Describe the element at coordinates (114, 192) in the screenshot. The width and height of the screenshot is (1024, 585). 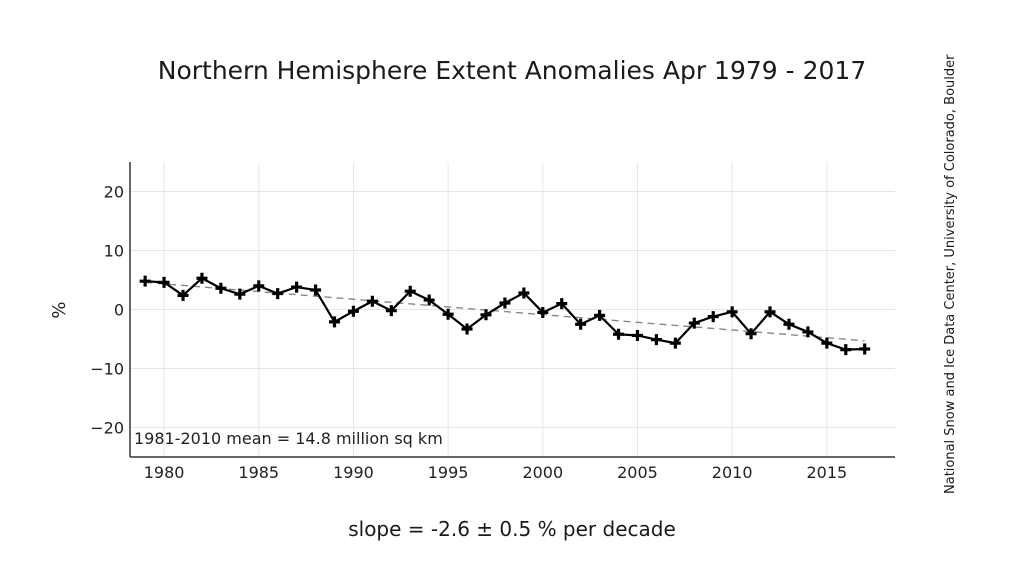
I see `y-tick-label: 20` at that location.